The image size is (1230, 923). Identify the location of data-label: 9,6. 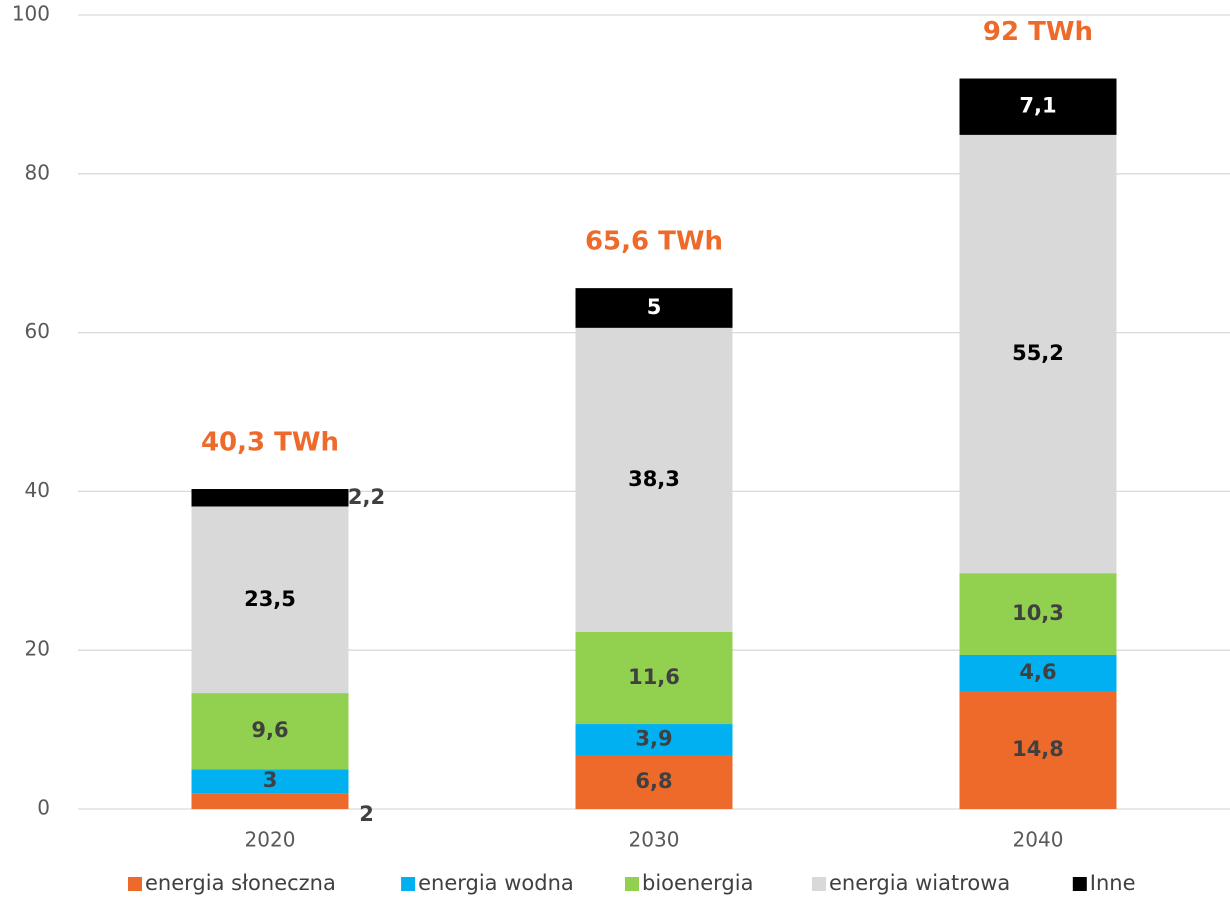
(269, 730).